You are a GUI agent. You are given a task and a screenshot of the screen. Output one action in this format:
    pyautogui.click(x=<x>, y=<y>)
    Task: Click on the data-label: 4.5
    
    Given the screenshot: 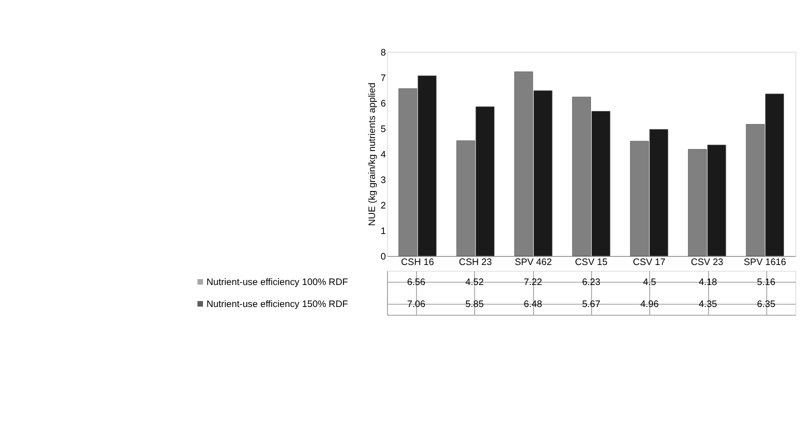 What is the action you would take?
    pyautogui.click(x=649, y=281)
    